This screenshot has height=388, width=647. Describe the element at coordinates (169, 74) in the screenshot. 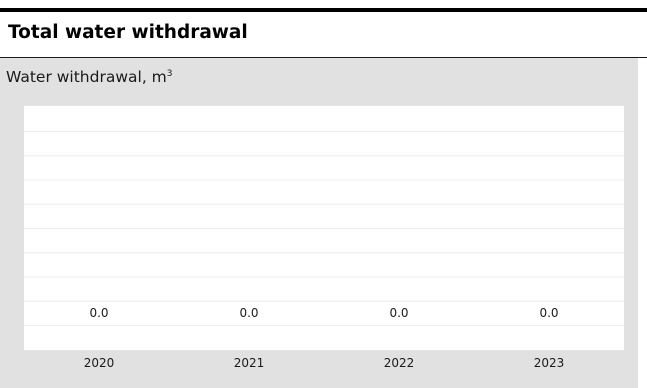

I see `y-axis-label-superscript: 3` at that location.